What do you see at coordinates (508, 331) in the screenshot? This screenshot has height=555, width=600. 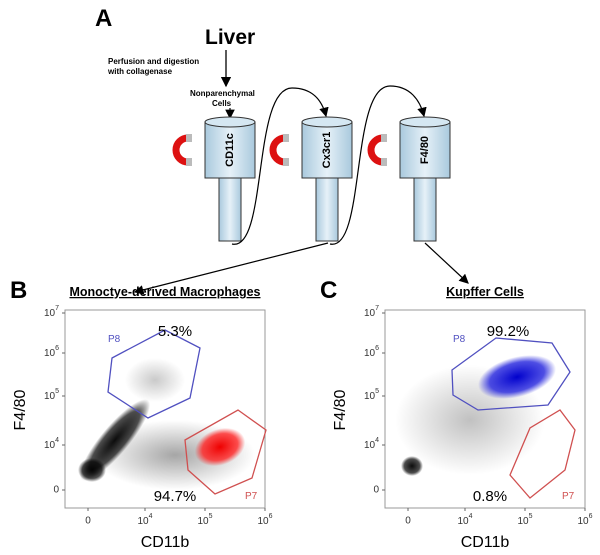 I see `gate-percent: 99.2%` at bounding box center [508, 331].